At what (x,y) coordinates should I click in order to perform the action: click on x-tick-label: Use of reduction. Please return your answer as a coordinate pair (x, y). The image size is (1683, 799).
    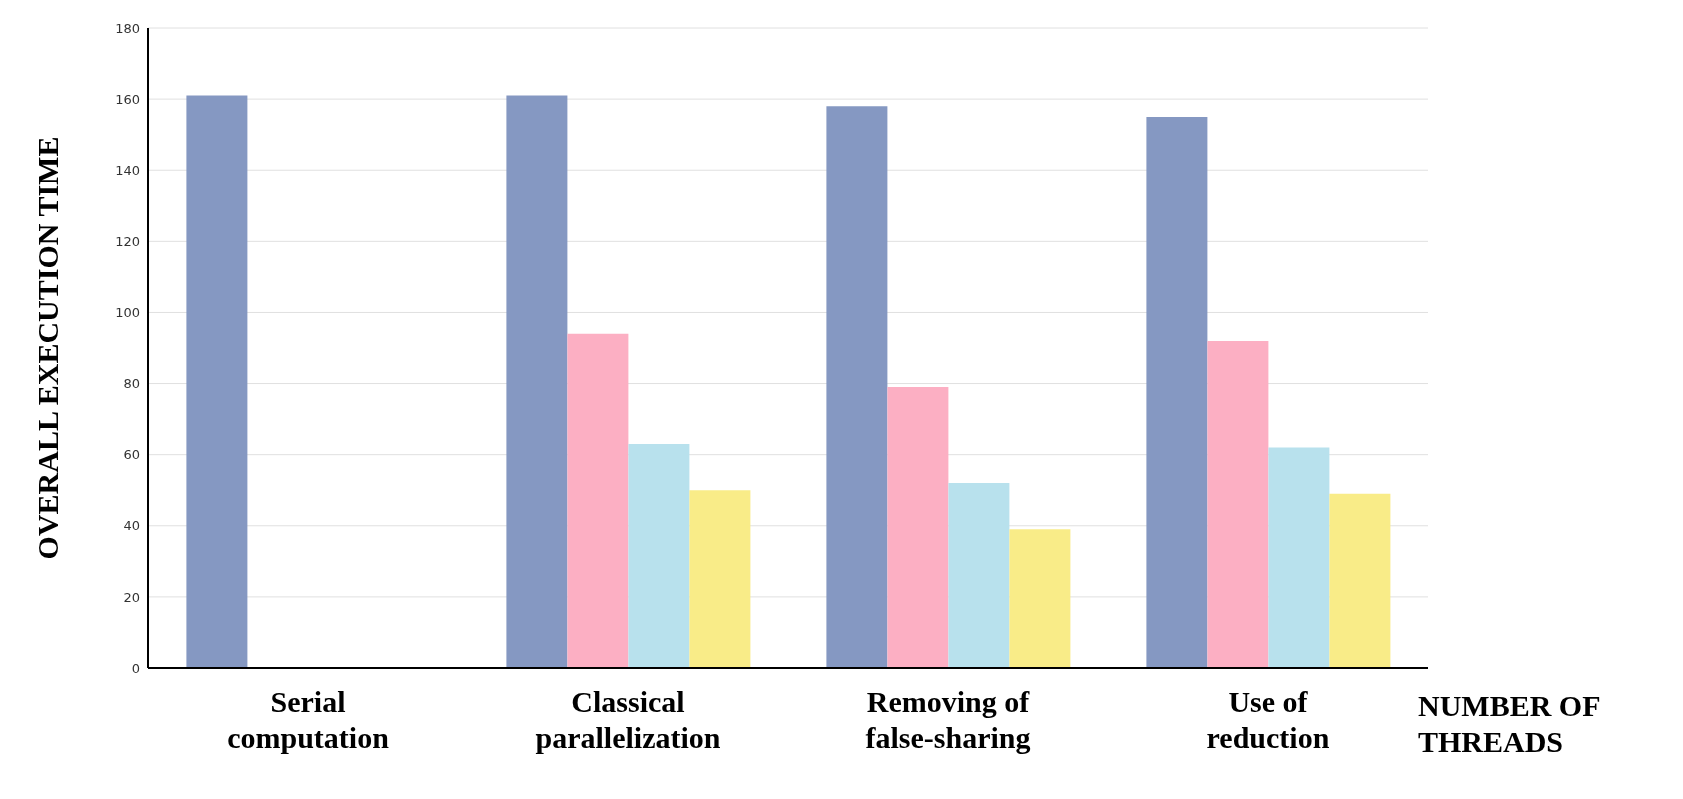
    Looking at the image, I should click on (1268, 719).